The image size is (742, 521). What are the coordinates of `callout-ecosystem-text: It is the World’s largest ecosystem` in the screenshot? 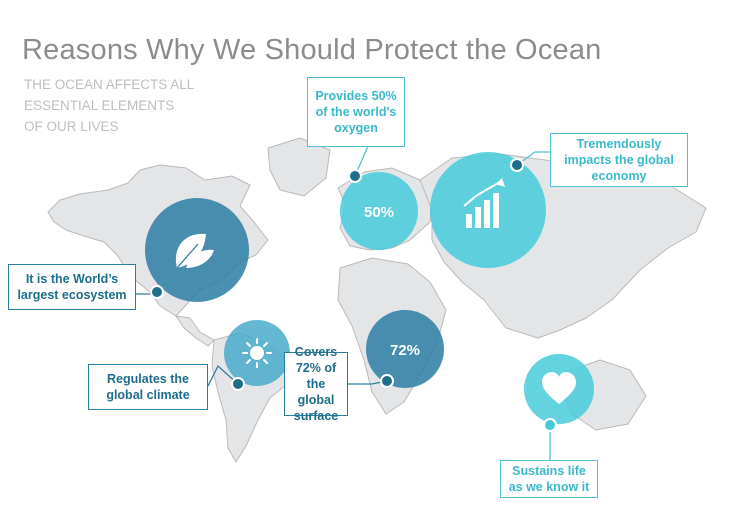 It's located at (72, 287).